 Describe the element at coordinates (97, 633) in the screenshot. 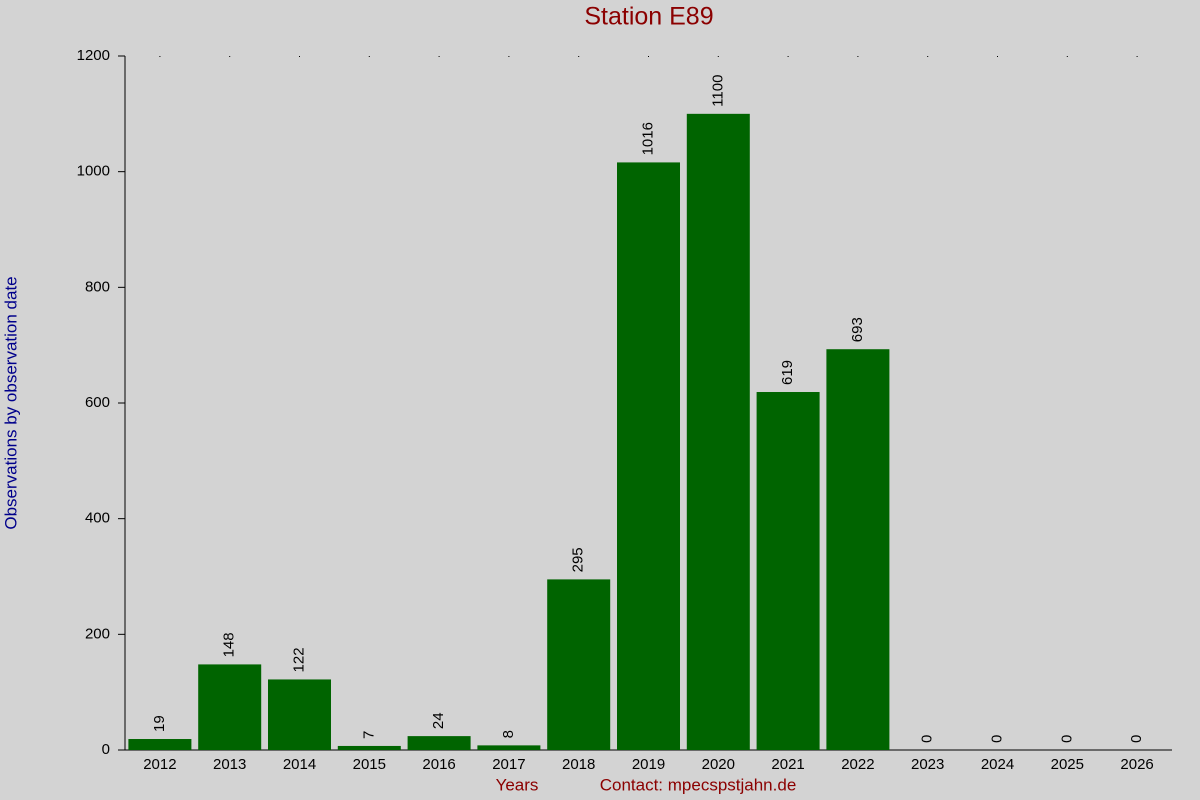

I see `y-tick-label: 200` at that location.